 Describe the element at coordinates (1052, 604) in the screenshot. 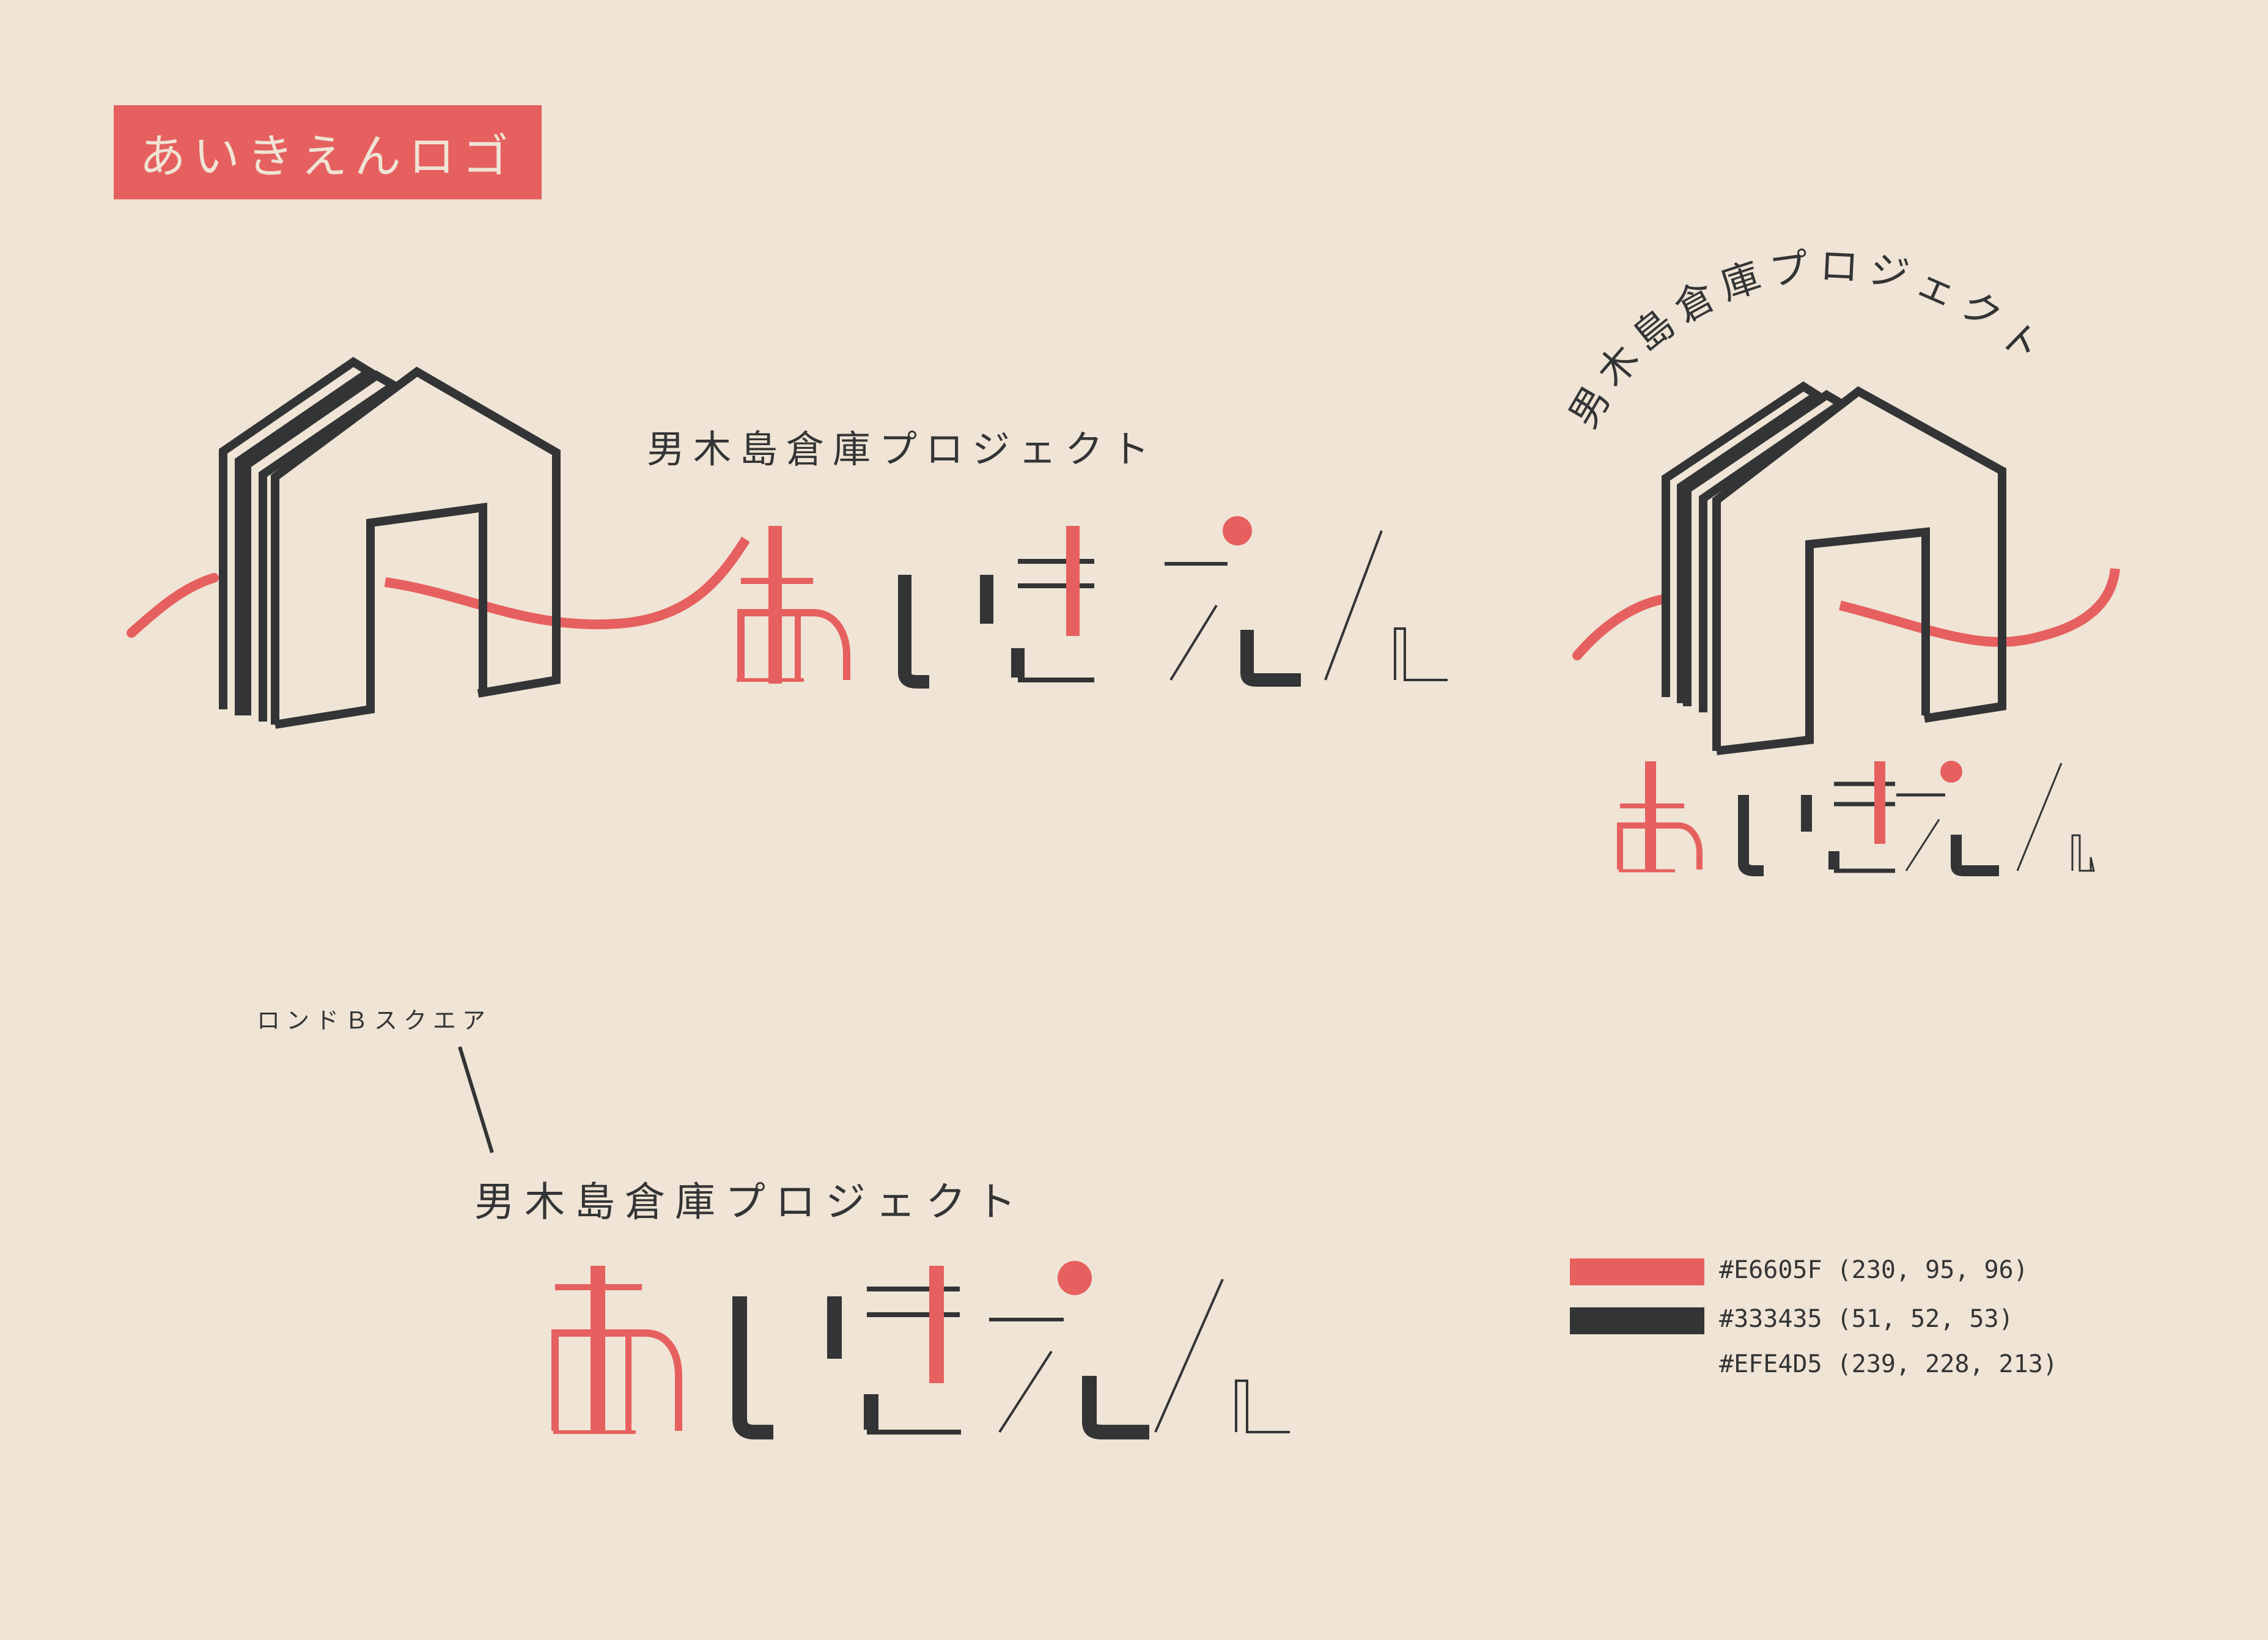

I see `horizontal-letter-ki` at that location.